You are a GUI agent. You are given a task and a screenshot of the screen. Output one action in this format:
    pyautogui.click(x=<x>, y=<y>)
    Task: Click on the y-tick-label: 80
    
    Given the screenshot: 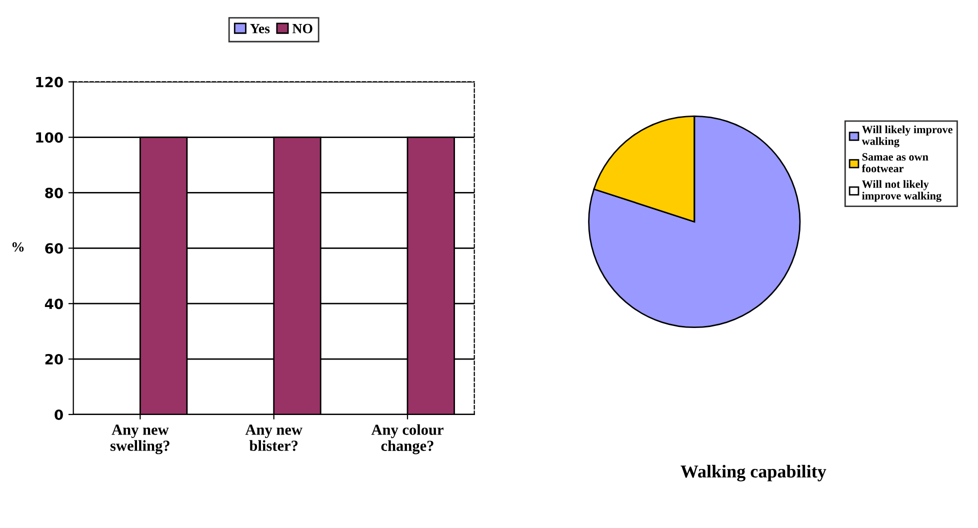 What is the action you would take?
    pyautogui.click(x=54, y=193)
    